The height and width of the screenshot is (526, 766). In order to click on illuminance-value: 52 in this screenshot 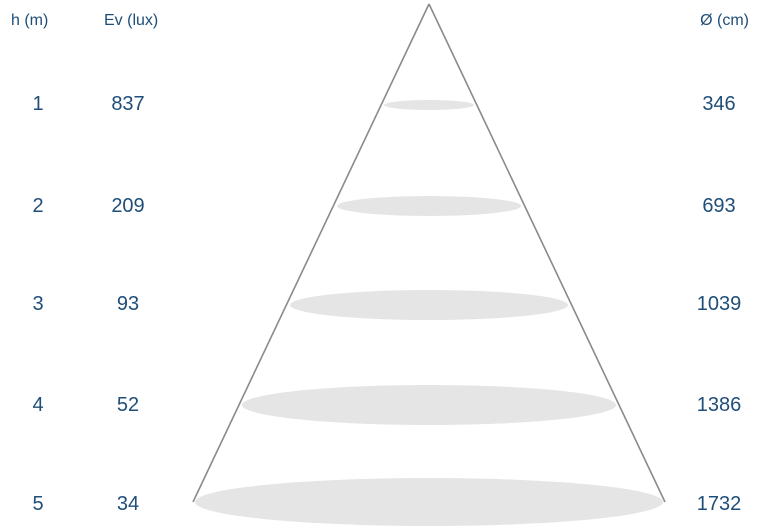, I will do `click(128, 405)`.